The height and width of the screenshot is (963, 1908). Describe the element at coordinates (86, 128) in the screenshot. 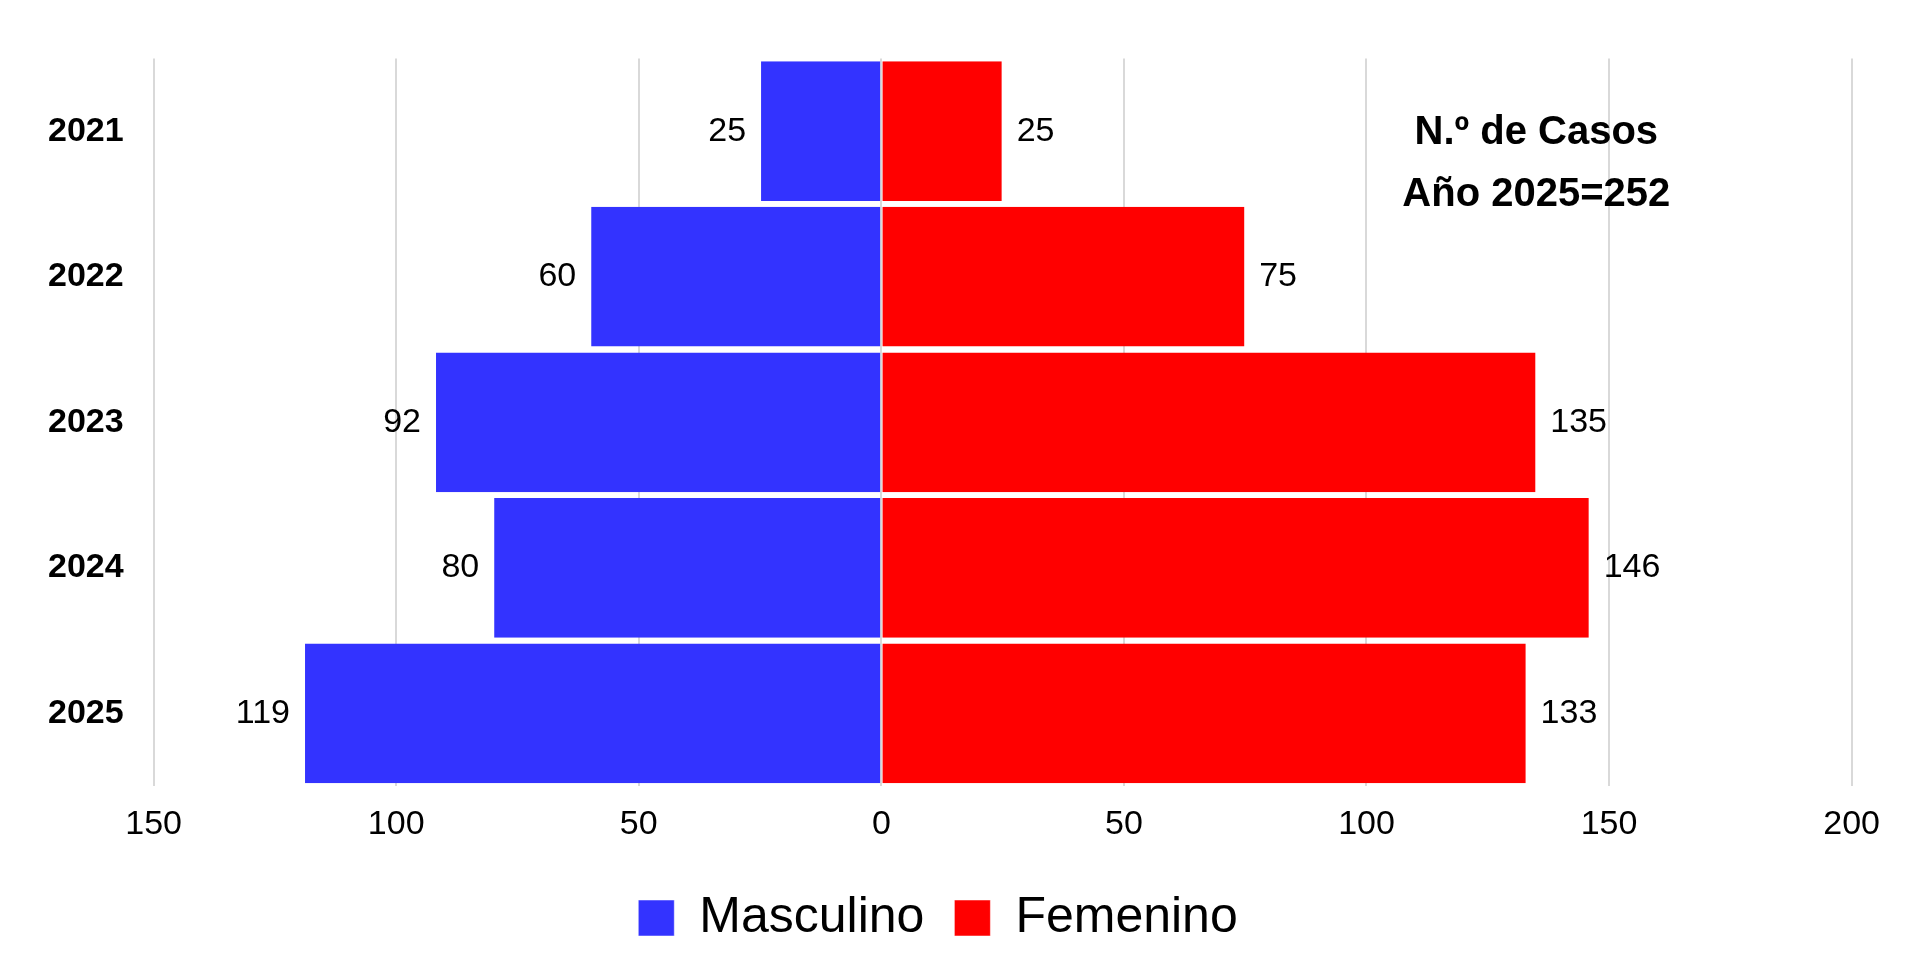

I see `y-tick-label: 2021` at that location.